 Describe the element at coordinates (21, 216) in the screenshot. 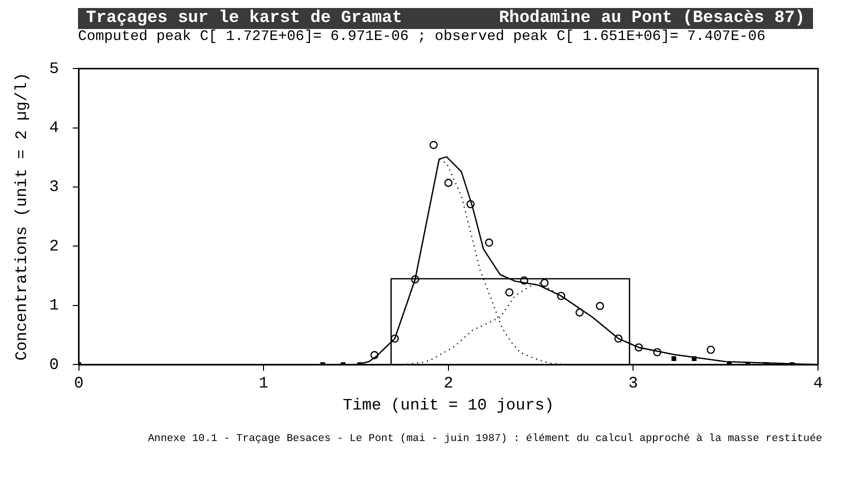

I see `y-axis-title: Concentrations (unit = 2 µg/l)` at that location.